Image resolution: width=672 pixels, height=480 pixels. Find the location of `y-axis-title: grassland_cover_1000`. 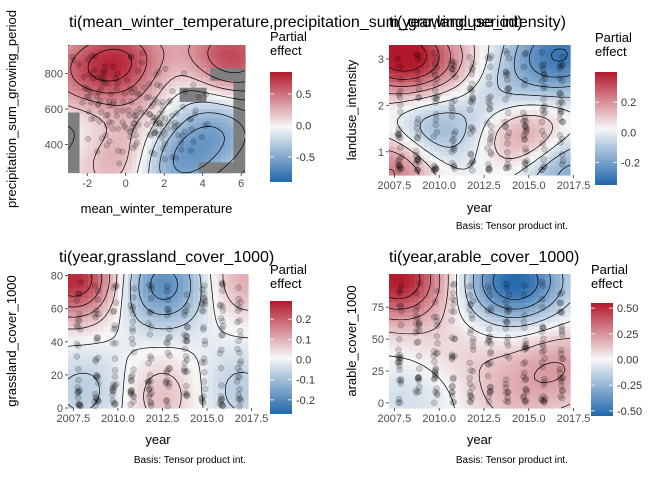

y-axis-title: grassland_cover_1000 is located at coordinates (11, 341).